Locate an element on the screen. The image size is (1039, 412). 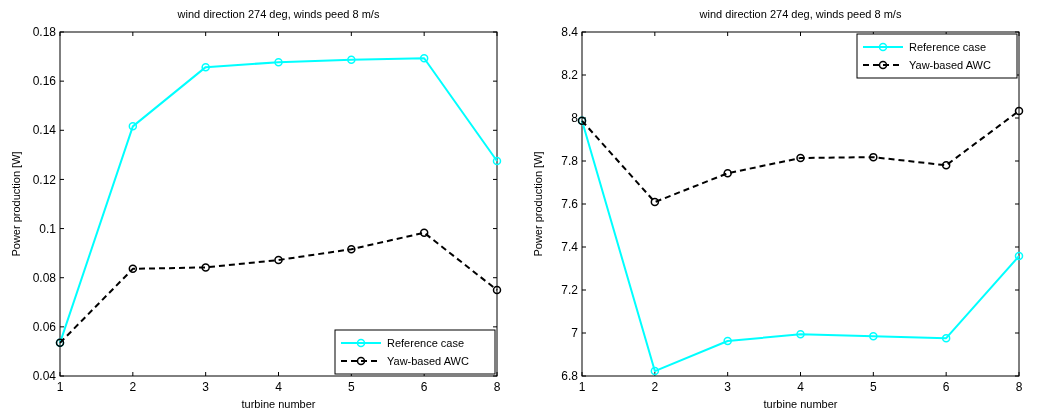
y-tick-label: 8 is located at coordinates (575, 118).